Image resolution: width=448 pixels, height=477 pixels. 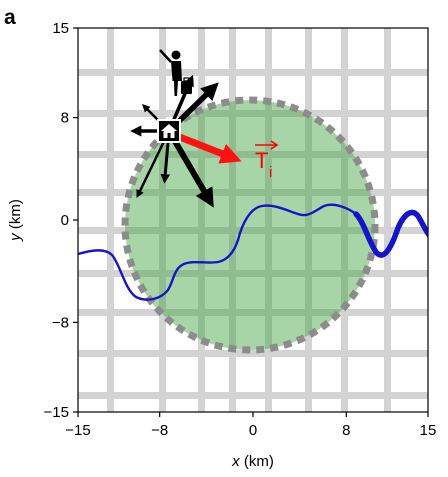 What do you see at coordinates (65, 118) in the screenshot?
I see `y-tick-label: 8` at bounding box center [65, 118].